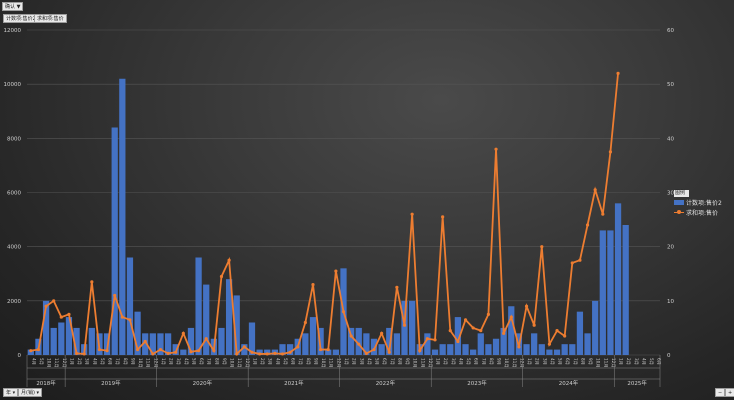  I want to click on dropdown-icon: ▾, so click(38, 393).